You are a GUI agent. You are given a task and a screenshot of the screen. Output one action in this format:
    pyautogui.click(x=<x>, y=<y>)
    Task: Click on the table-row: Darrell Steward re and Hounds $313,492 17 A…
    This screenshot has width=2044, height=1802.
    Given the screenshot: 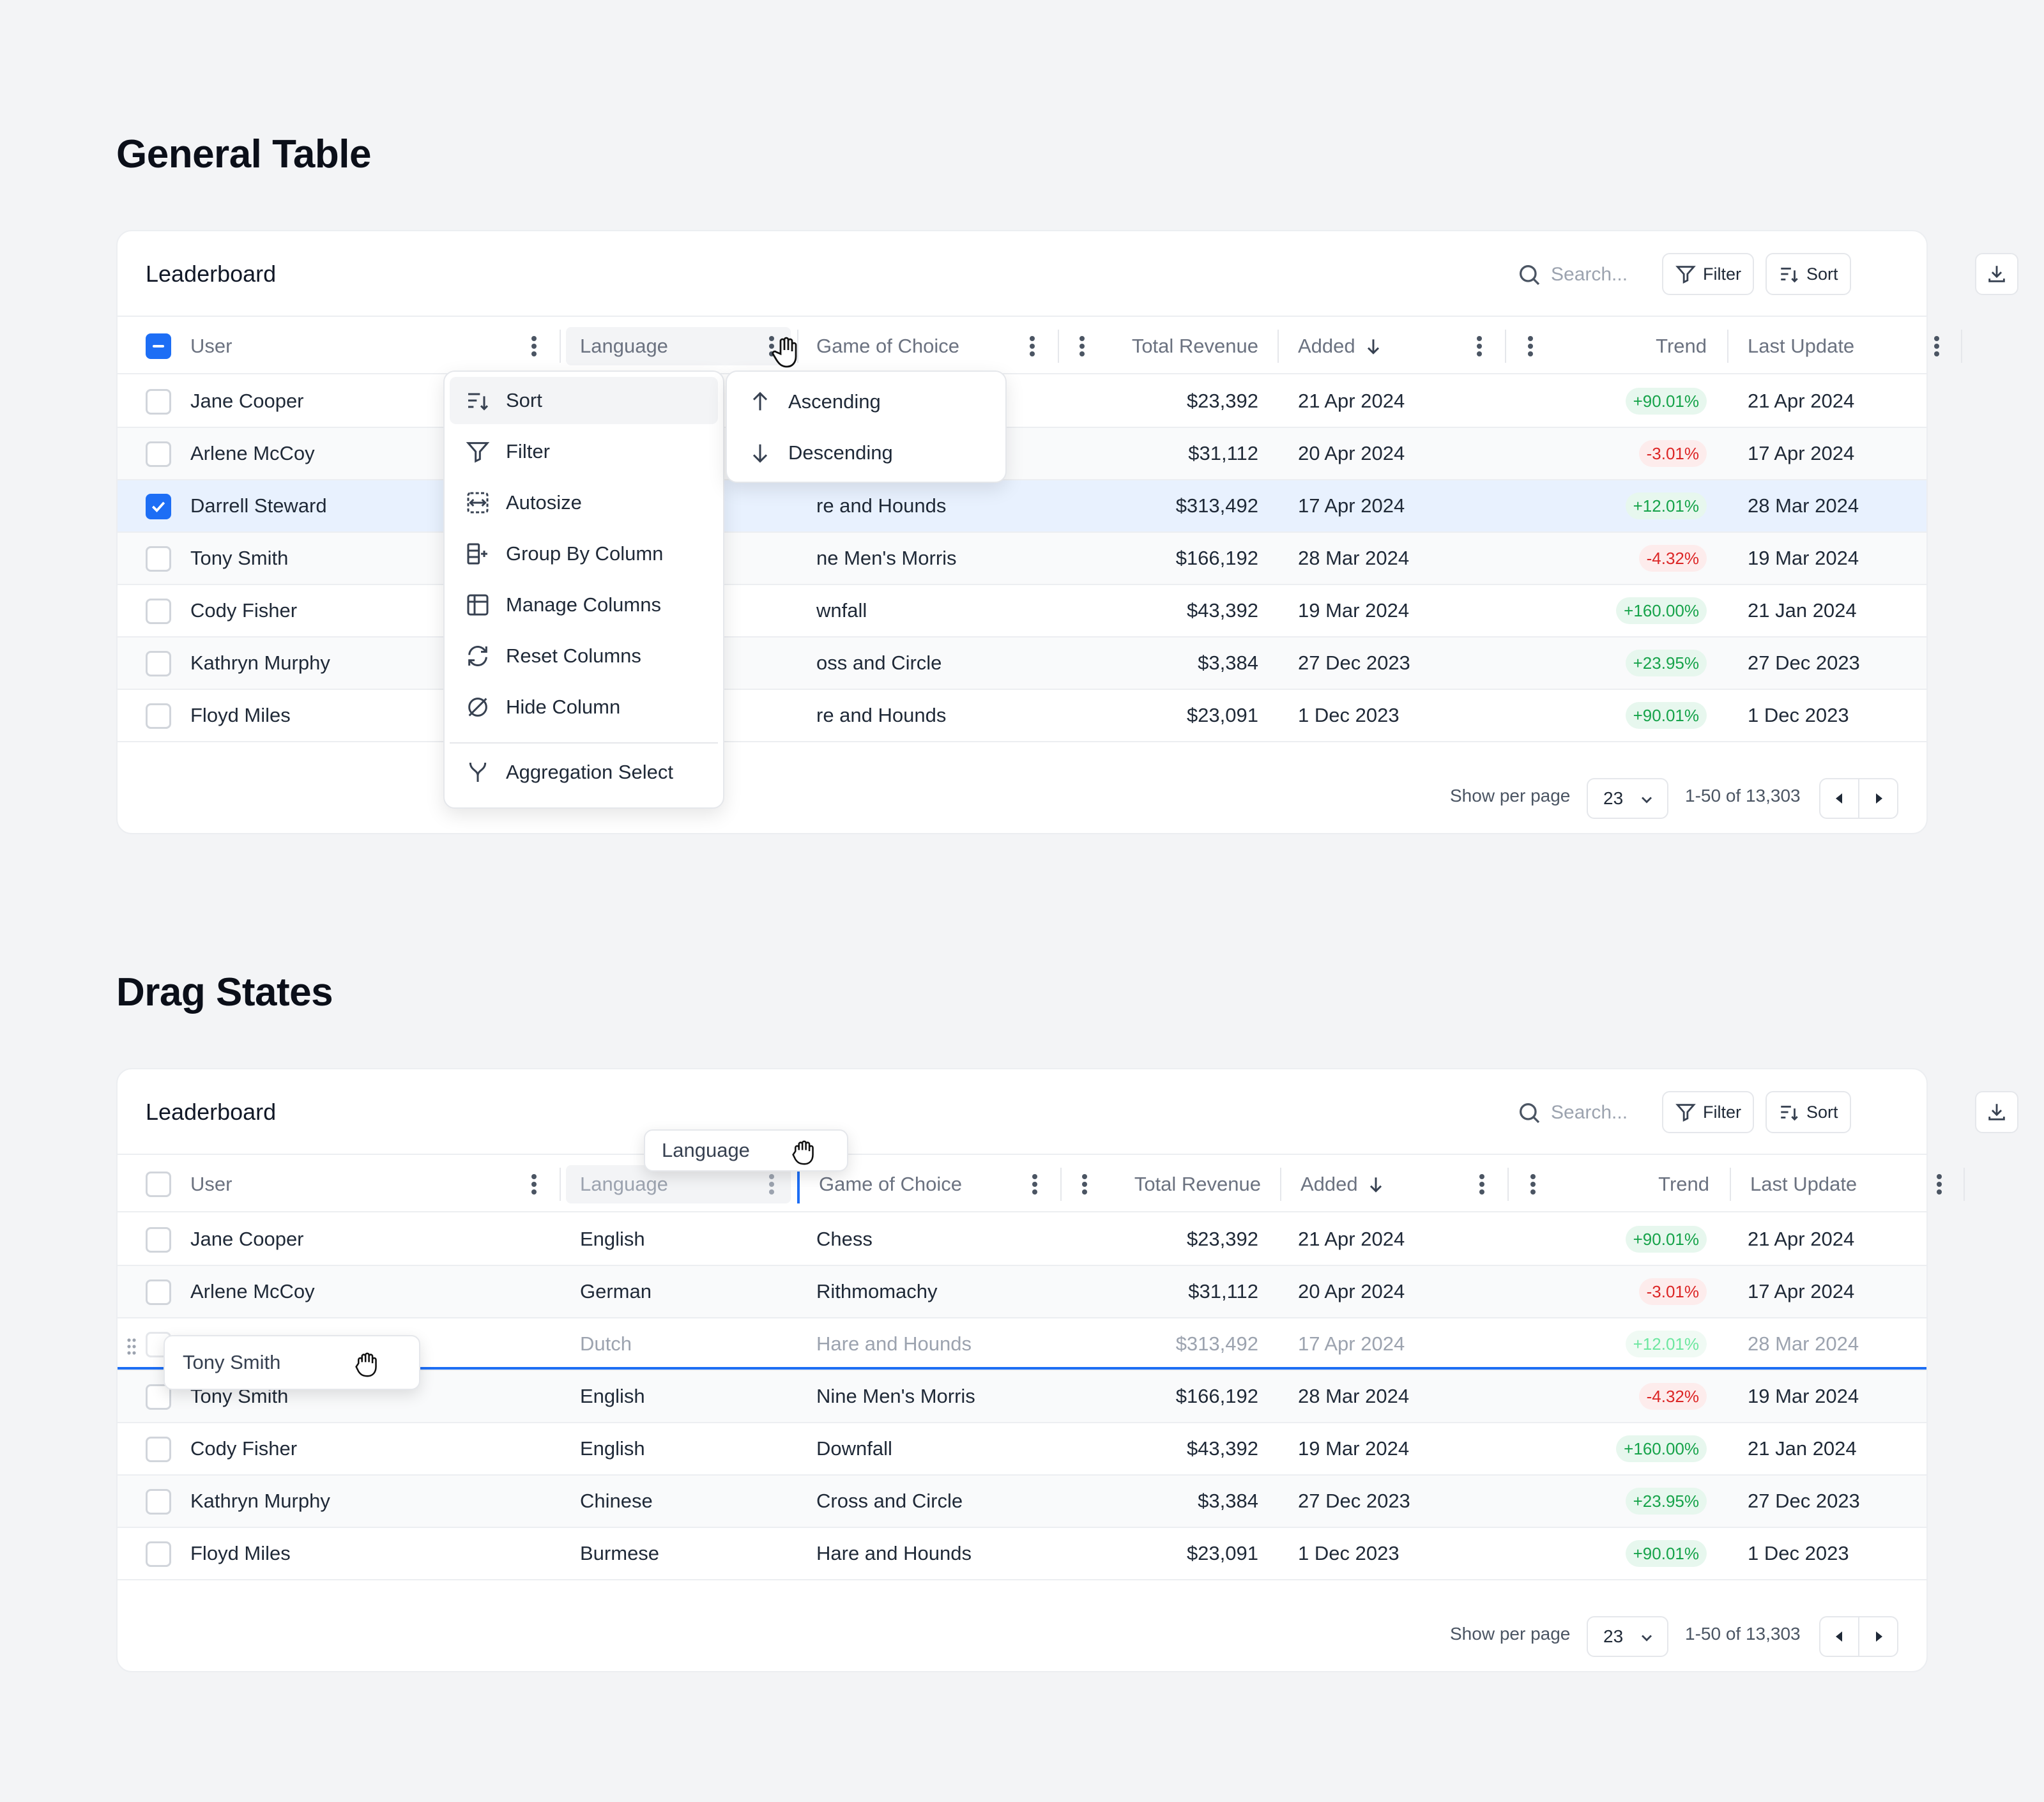 What is the action you would take?
    pyautogui.click(x=1022, y=506)
    